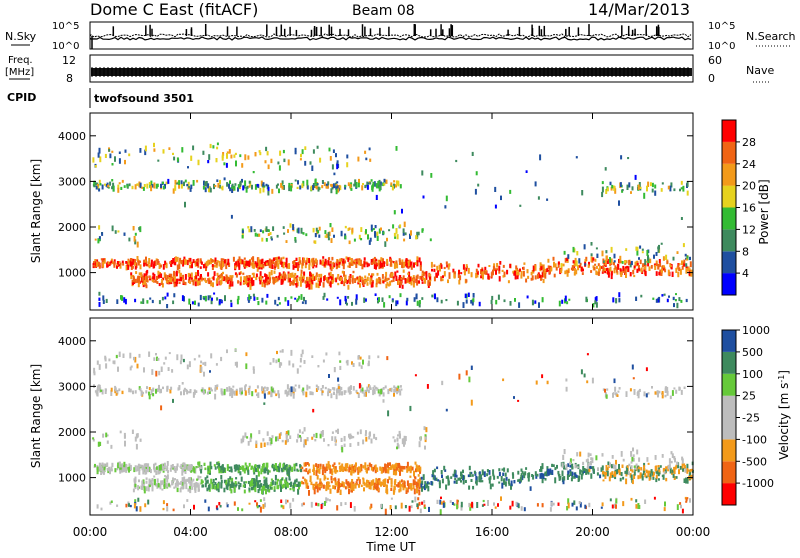 This screenshot has height=558, width=800. I want to click on x-tick-label: 00:00, so click(693, 532).